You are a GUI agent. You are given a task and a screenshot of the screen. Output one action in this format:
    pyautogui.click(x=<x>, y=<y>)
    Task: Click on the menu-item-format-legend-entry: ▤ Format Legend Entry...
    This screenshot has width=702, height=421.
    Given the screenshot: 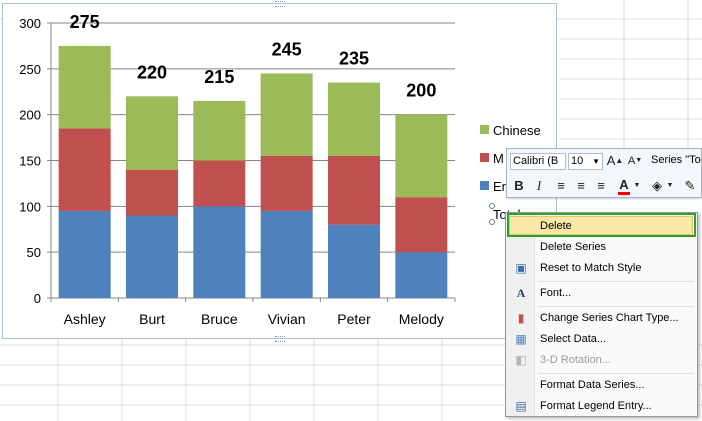 What is the action you would take?
    pyautogui.click(x=601, y=406)
    